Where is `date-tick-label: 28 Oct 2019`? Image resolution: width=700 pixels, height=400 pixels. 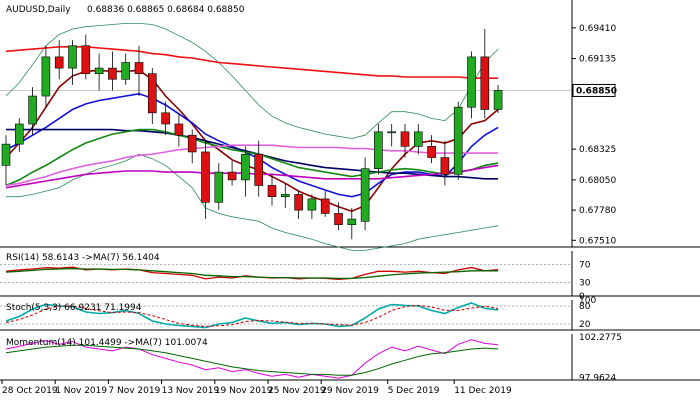
date-tick-label: 28 Oct 2019 is located at coordinates (30, 391).